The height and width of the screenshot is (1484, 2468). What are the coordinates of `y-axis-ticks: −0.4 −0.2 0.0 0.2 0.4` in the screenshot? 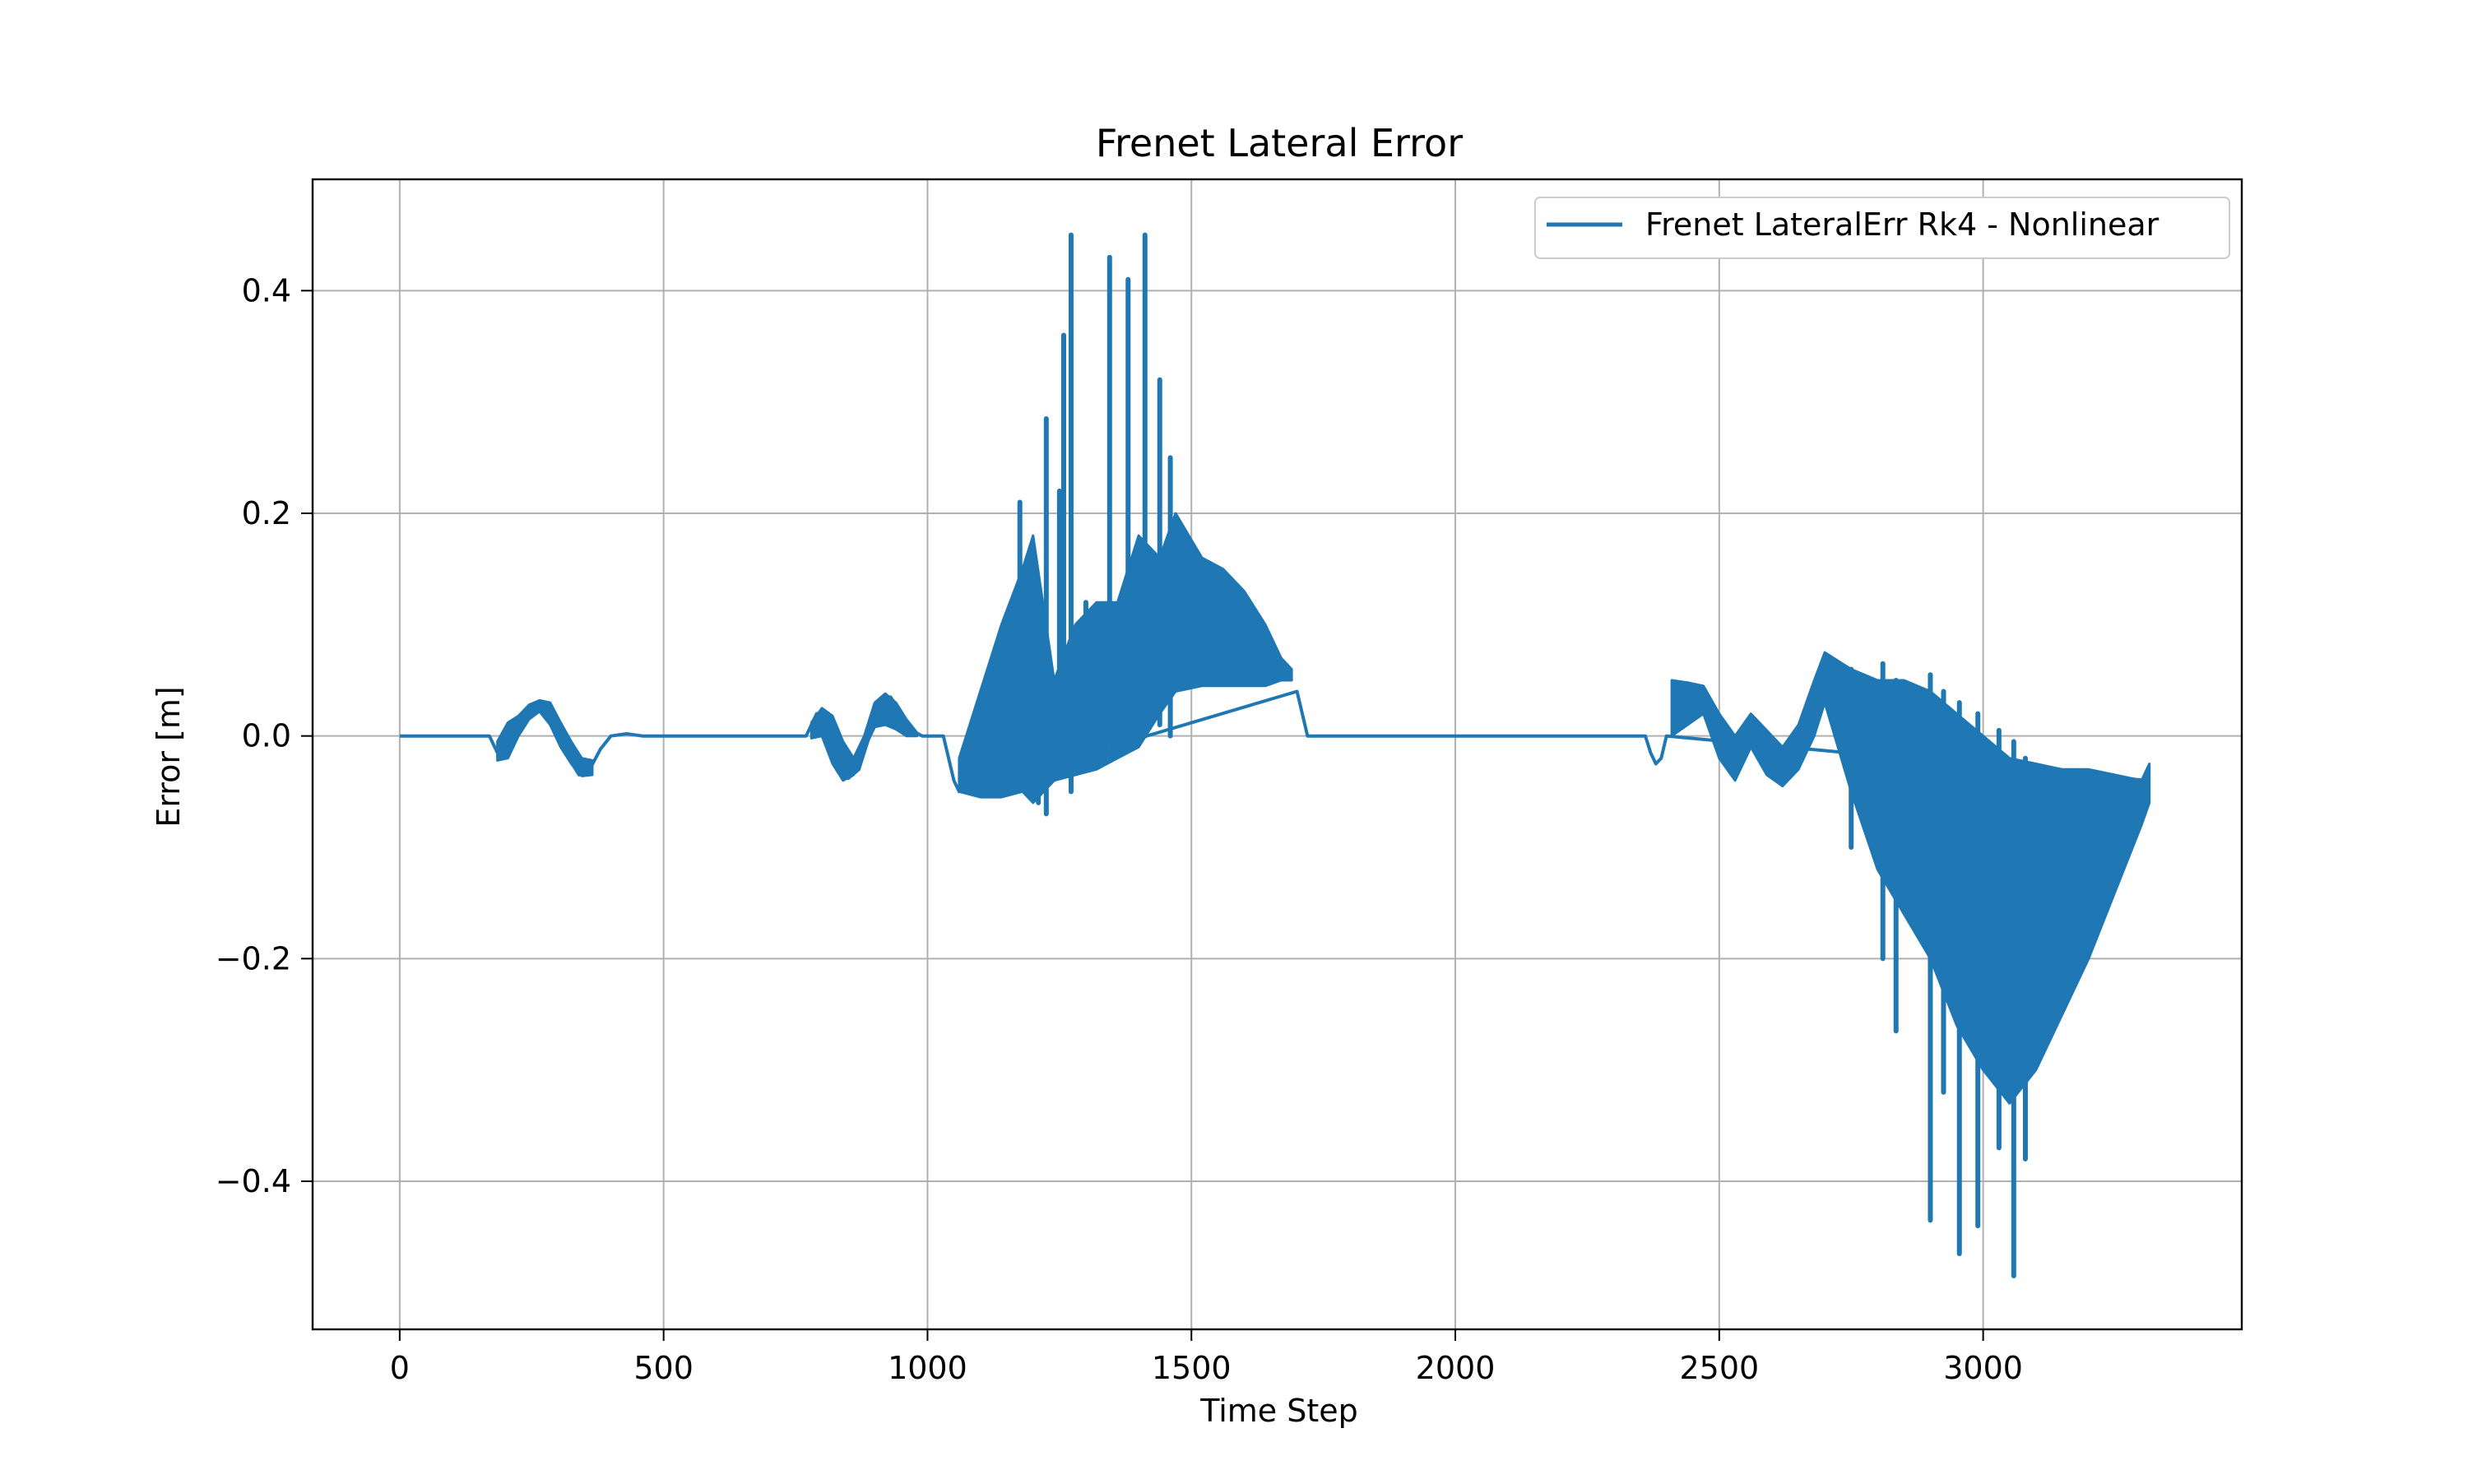 It's located at (264, 735).